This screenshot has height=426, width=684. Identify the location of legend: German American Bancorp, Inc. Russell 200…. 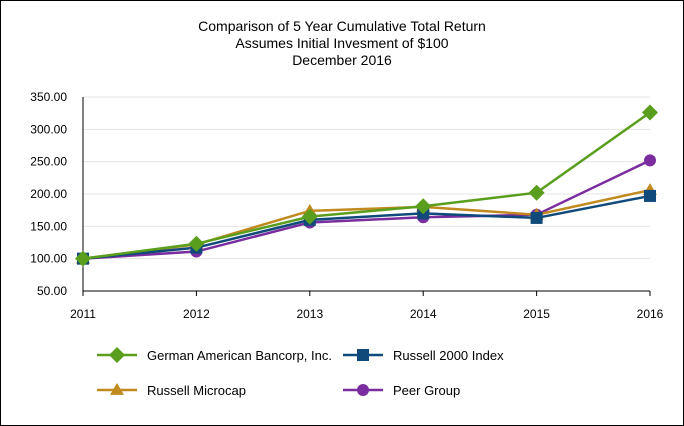
(300, 372).